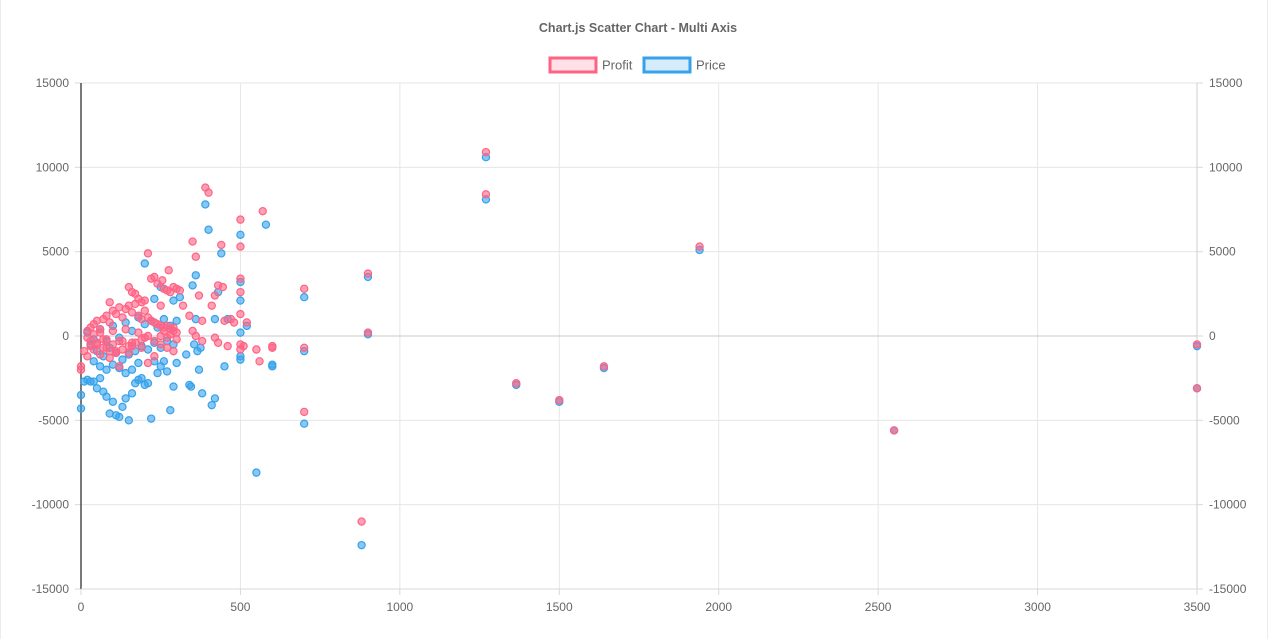 This screenshot has height=644, width=1268. Describe the element at coordinates (590, 65) in the screenshot. I see `legend-item-profit: Profit` at that location.